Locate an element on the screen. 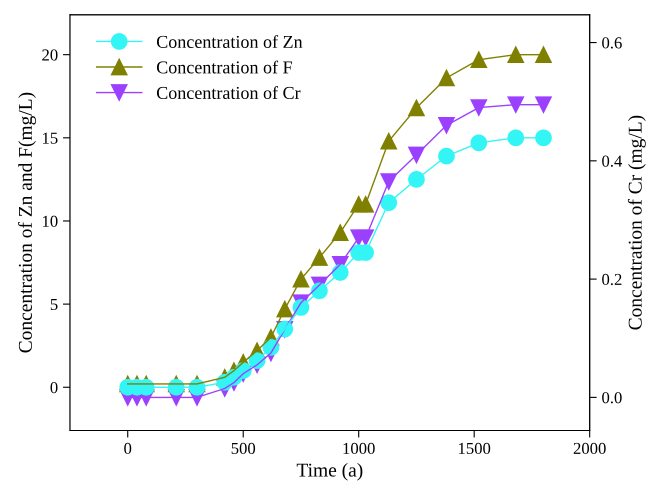 This screenshot has height=492, width=648. y-tick-label: 15 is located at coordinates (50, 138).